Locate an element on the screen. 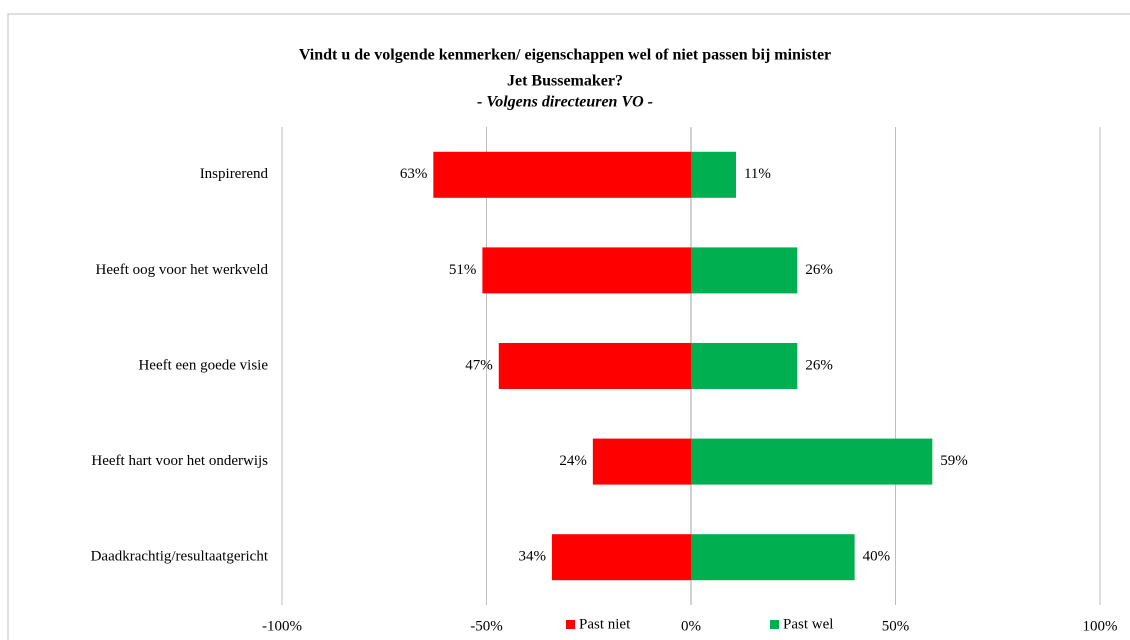 Image resolution: width=1130 pixels, height=640 pixels. x-tick-label: 100% is located at coordinates (1100, 626).